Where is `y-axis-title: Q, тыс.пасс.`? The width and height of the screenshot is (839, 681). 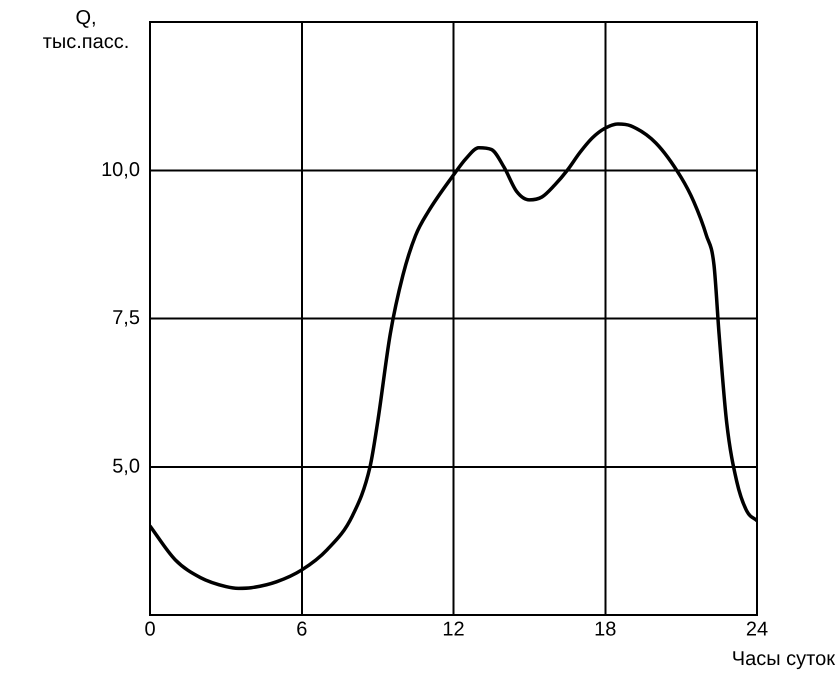 y-axis-title: Q, тыс.пасс. is located at coordinates (86, 30).